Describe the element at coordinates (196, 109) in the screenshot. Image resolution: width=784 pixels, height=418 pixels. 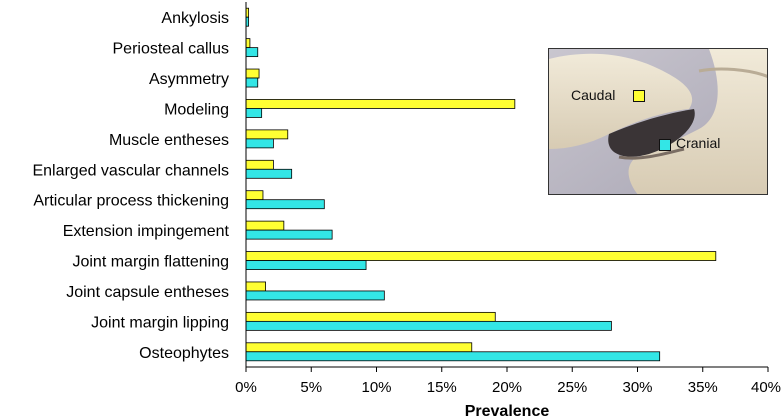
I see `category-label: Modeling` at that location.